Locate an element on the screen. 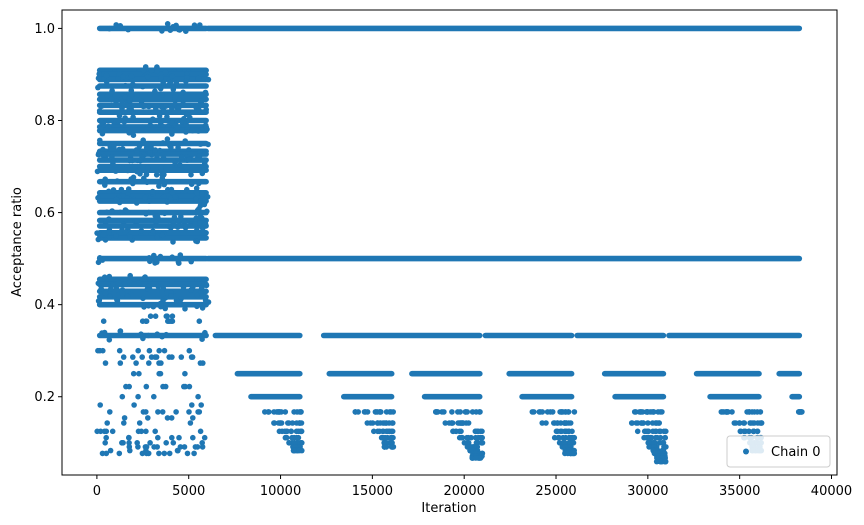 Image resolution: width=864 pixels, height=525 pixels. x-tick-label: 20000 is located at coordinates (464, 491).